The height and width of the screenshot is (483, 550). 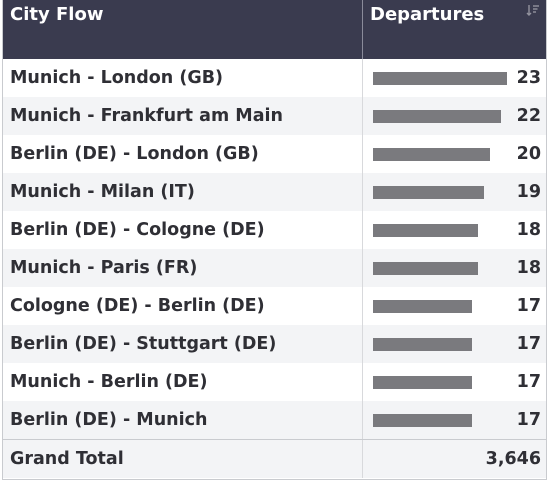 What do you see at coordinates (143, 344) in the screenshot?
I see `city-flow-cell: Berlin (DE) - Stuttgart (DE)` at bounding box center [143, 344].